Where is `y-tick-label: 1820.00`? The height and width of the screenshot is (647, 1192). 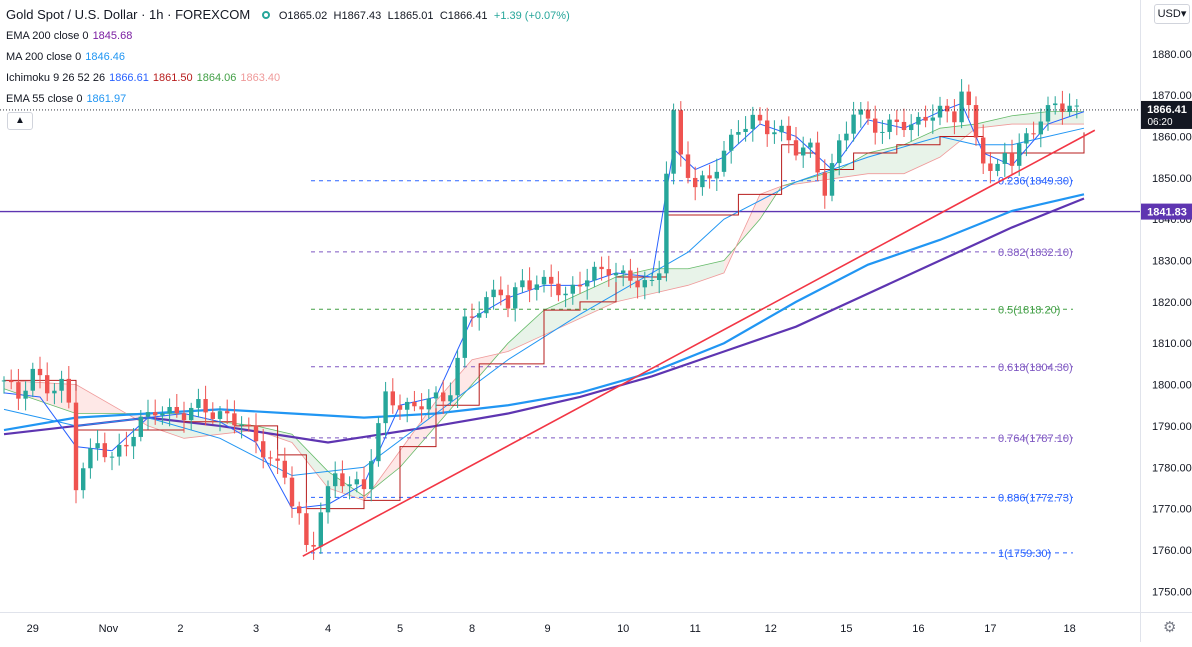 y-tick-label: 1820.00 is located at coordinates (1172, 303).